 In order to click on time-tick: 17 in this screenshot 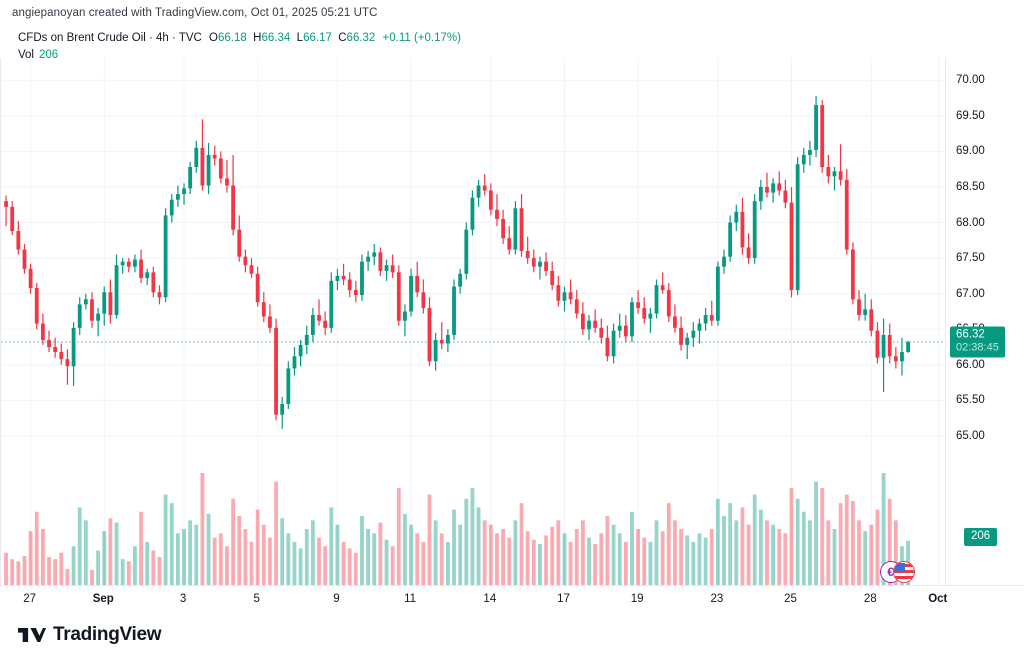, I will do `click(563, 599)`.